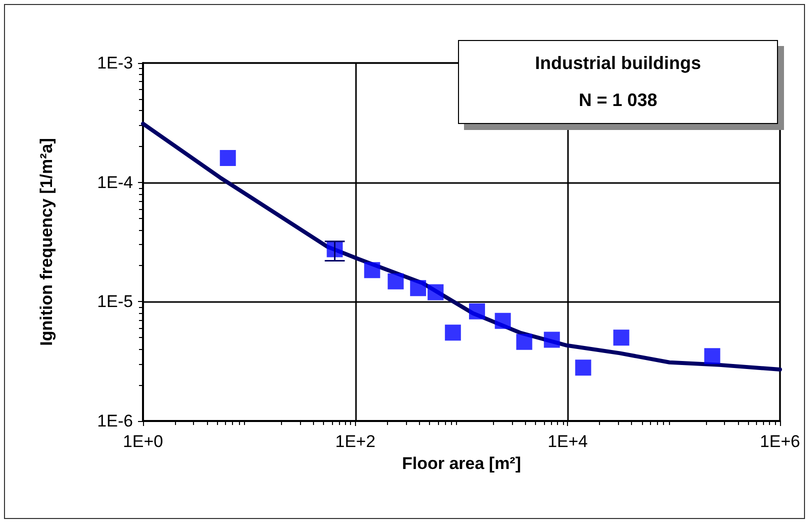 The height and width of the screenshot is (525, 811). What do you see at coordinates (143, 441) in the screenshot?
I see `x-tick-label: 1E+0` at bounding box center [143, 441].